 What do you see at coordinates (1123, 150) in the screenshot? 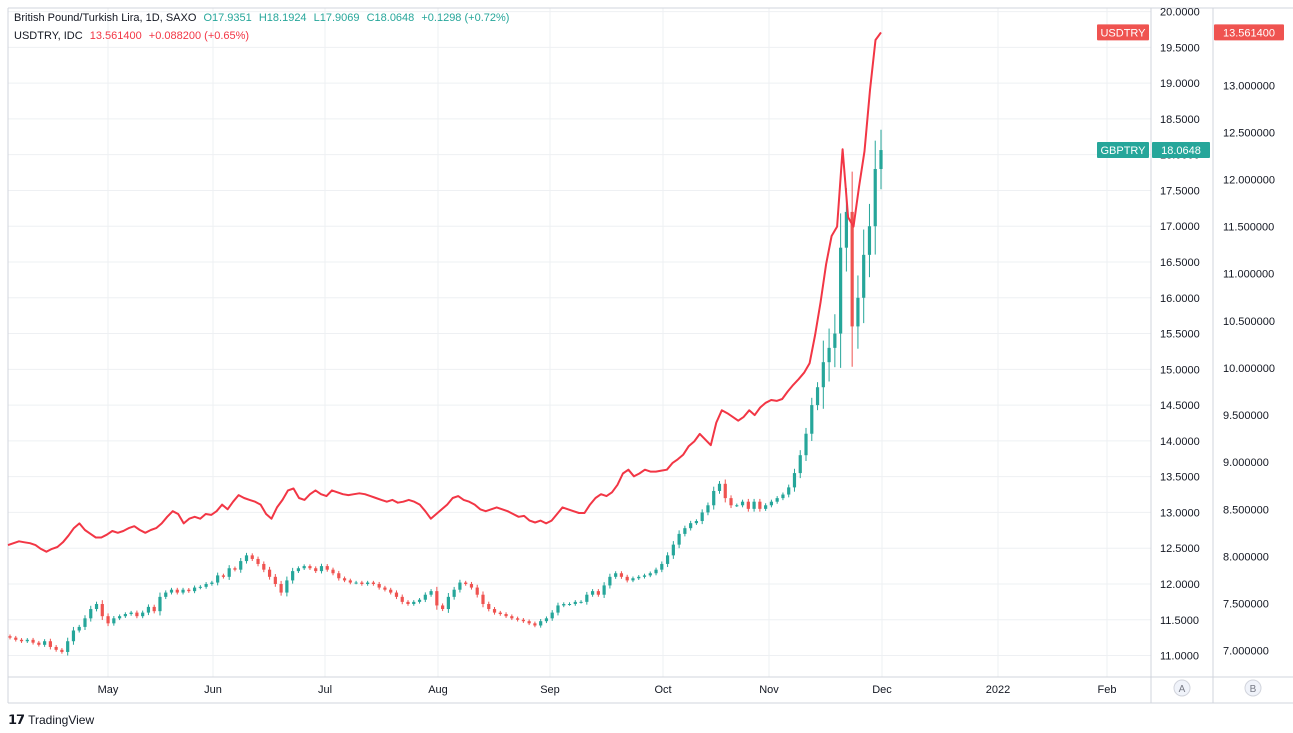
I see `gbptry-series-badge-bg` at bounding box center [1123, 150].